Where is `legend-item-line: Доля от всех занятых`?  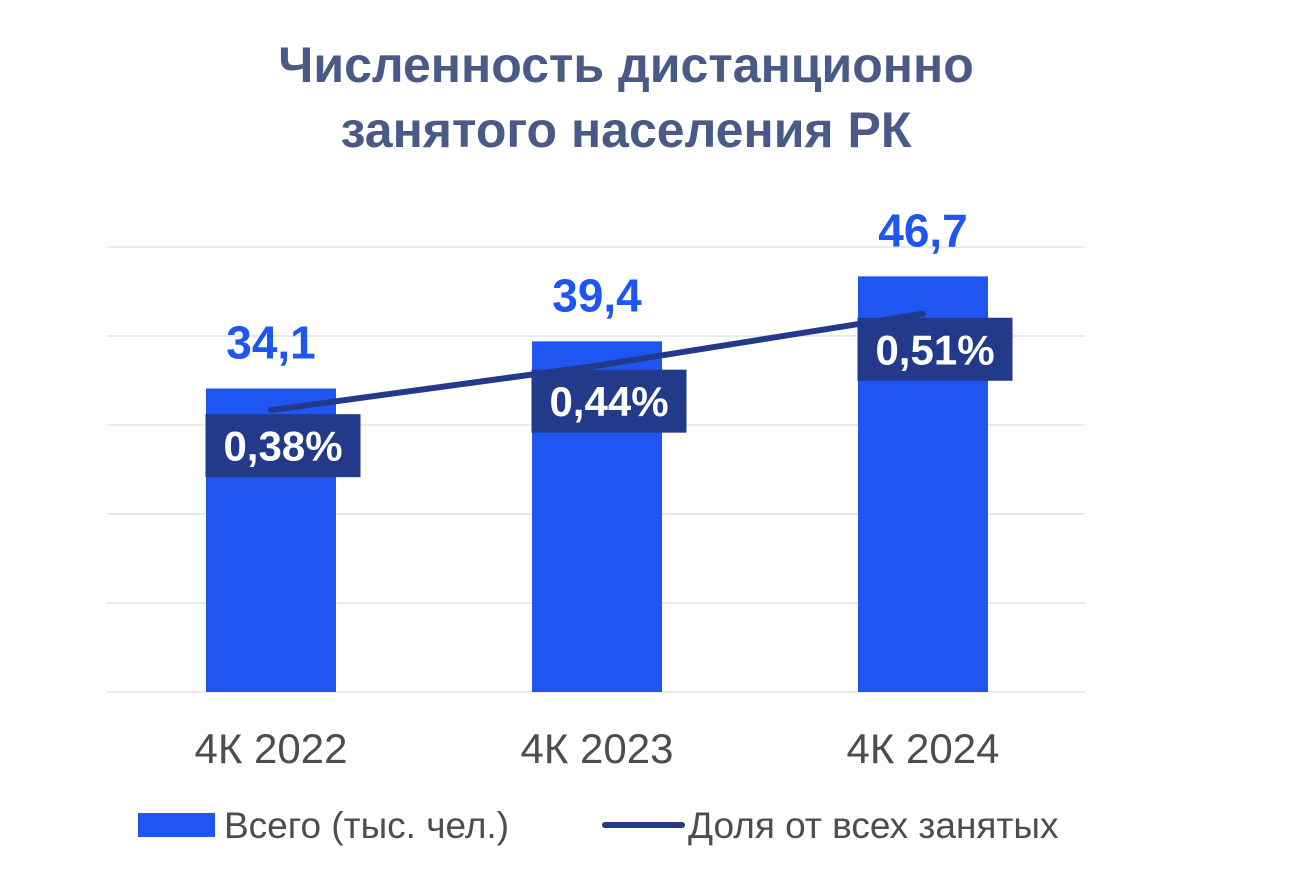
legend-item-line: Доля от всех занятых is located at coordinates (830, 825).